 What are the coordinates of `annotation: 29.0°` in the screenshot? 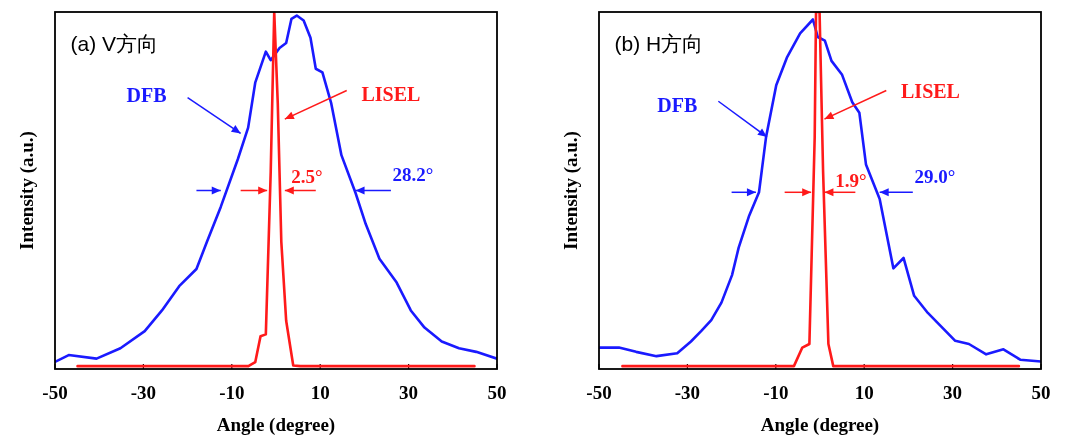 It's located at (935, 177).